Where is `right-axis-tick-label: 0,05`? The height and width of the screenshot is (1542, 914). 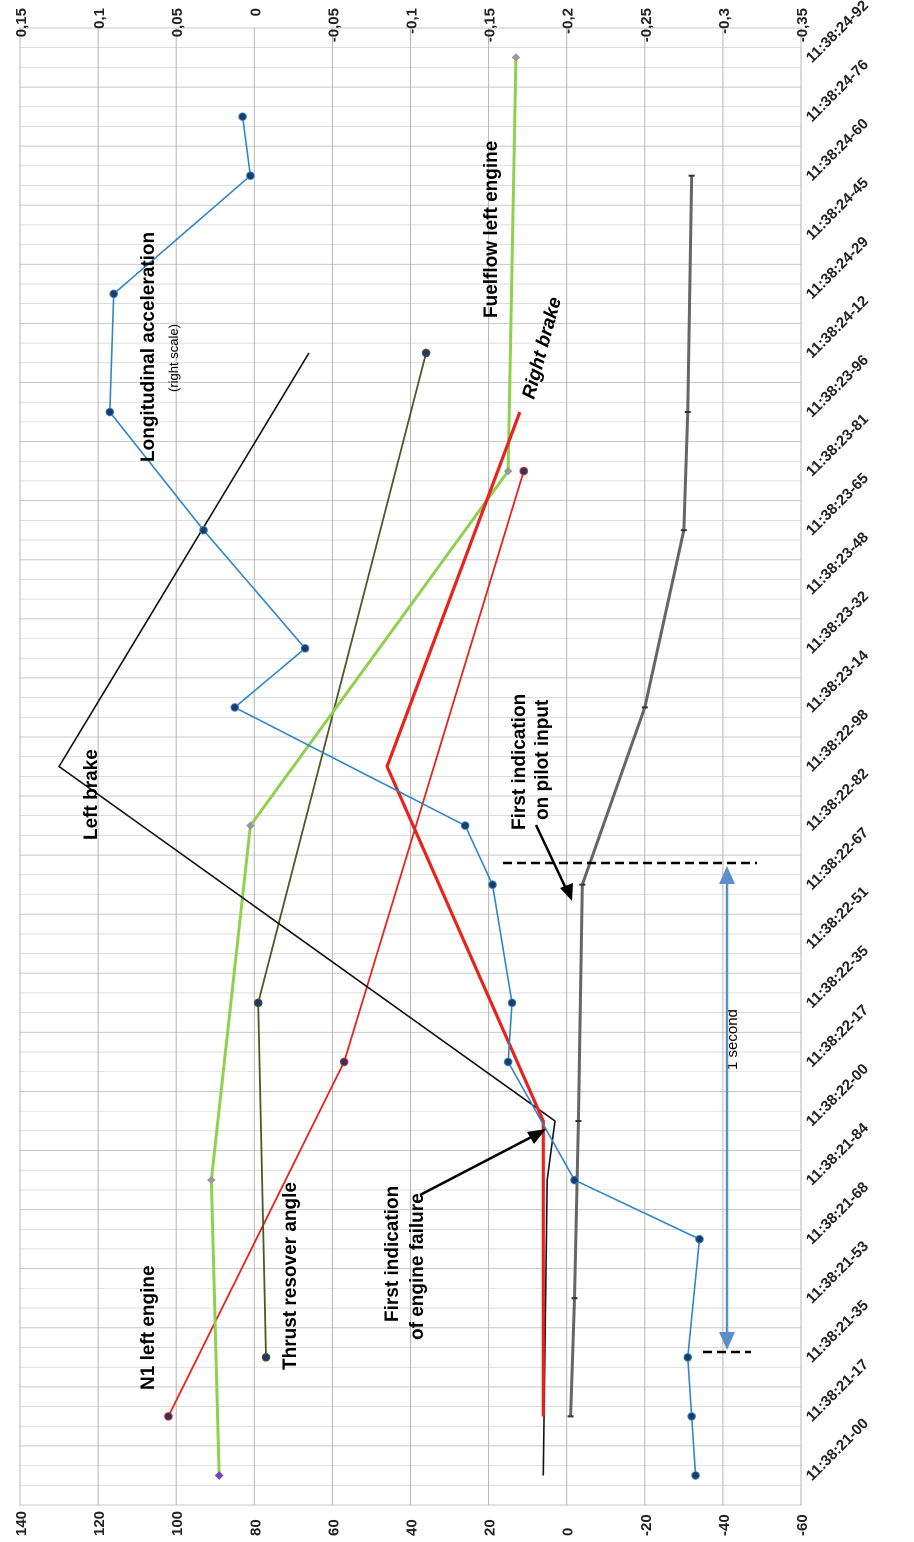
right-axis-tick-label: 0,05 is located at coordinates (177, 22).